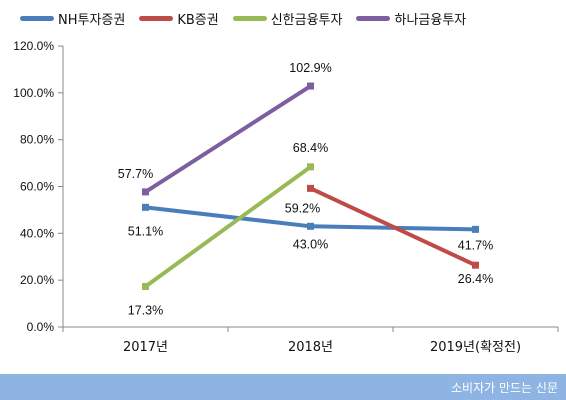  I want to click on legend-label: 하나금융투자, so click(430, 20).